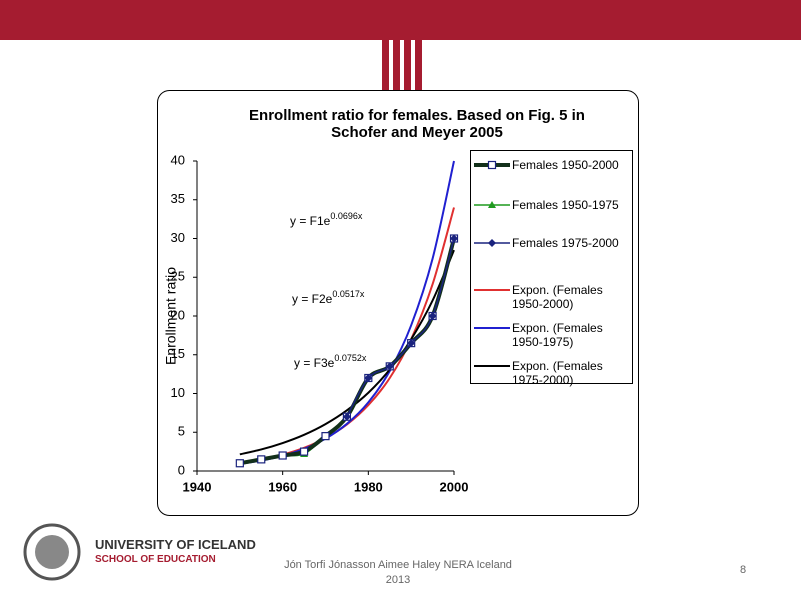  What do you see at coordinates (181, 469) in the screenshot?
I see `y-tick-label: 0` at bounding box center [181, 469].